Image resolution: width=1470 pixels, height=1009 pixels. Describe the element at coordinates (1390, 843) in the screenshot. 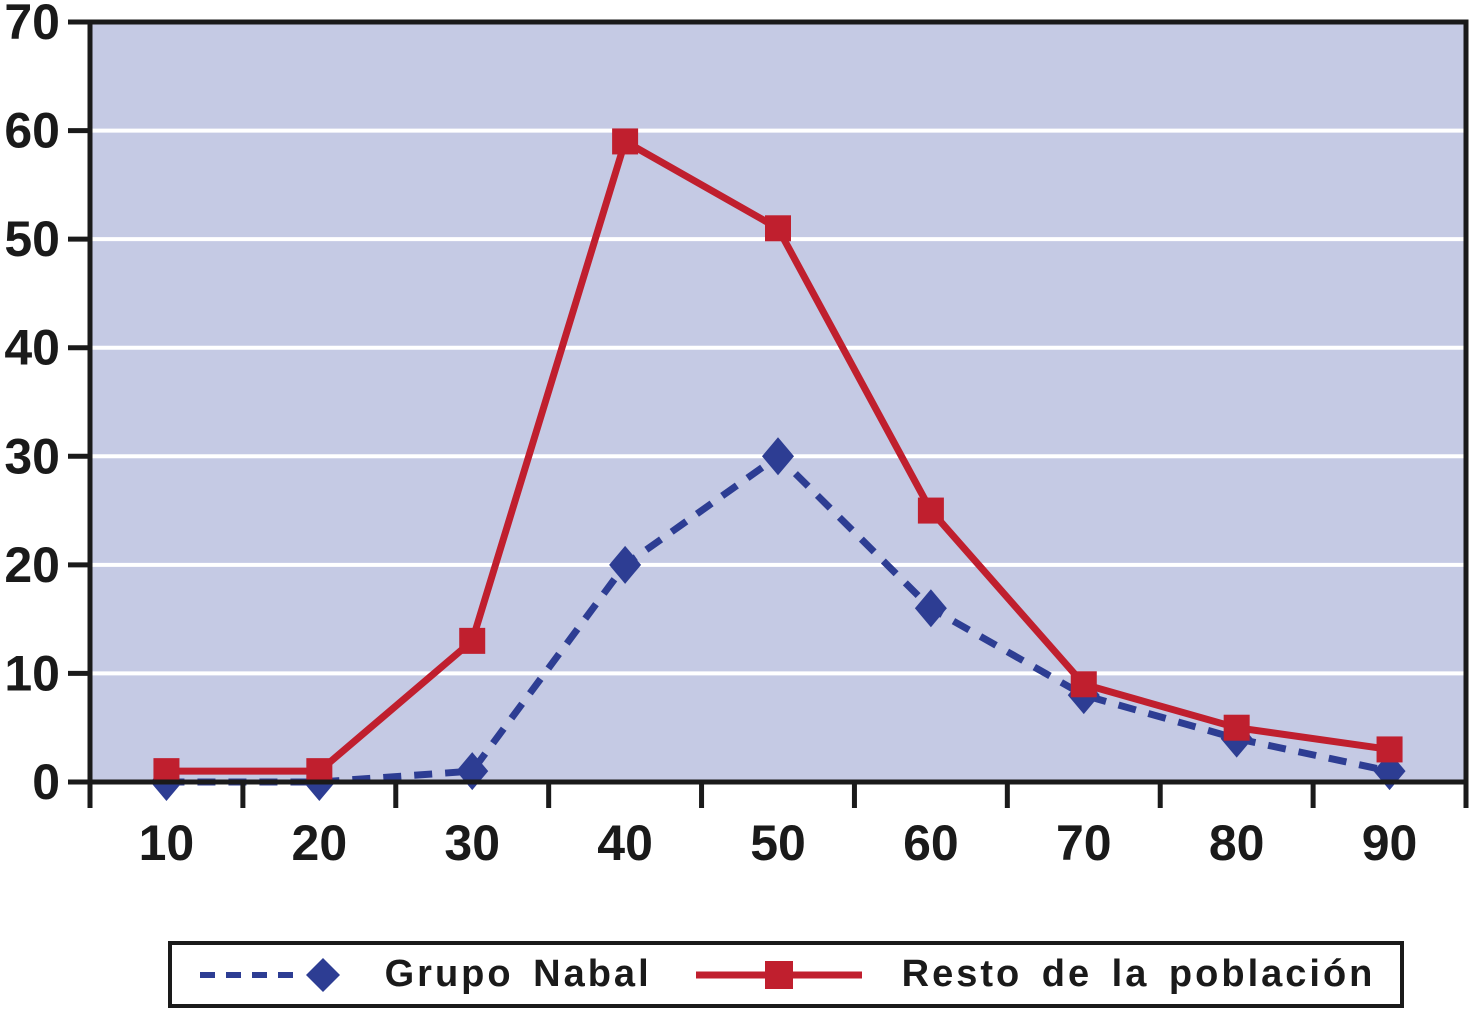

I see `x-tick-label-90: 90` at that location.